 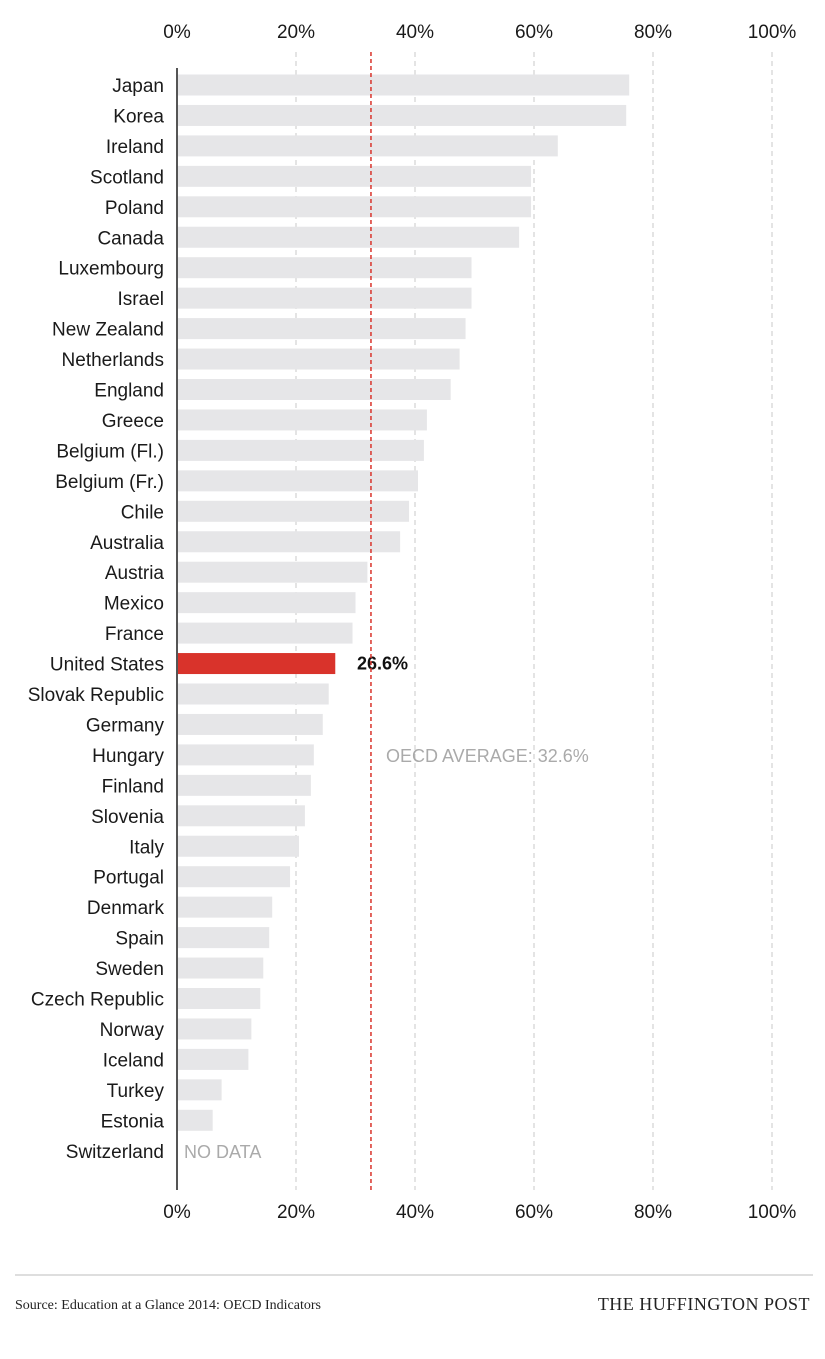 I want to click on no-data-label: NO DATA, so click(x=222, y=1152).